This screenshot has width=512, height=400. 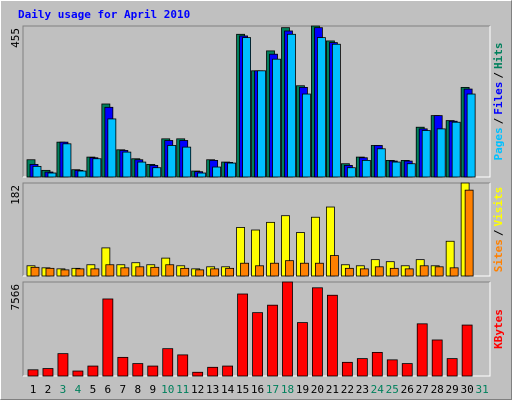 What do you see at coordinates (498, 56) in the screenshot?
I see `legend-entry: Hits` at bounding box center [498, 56].